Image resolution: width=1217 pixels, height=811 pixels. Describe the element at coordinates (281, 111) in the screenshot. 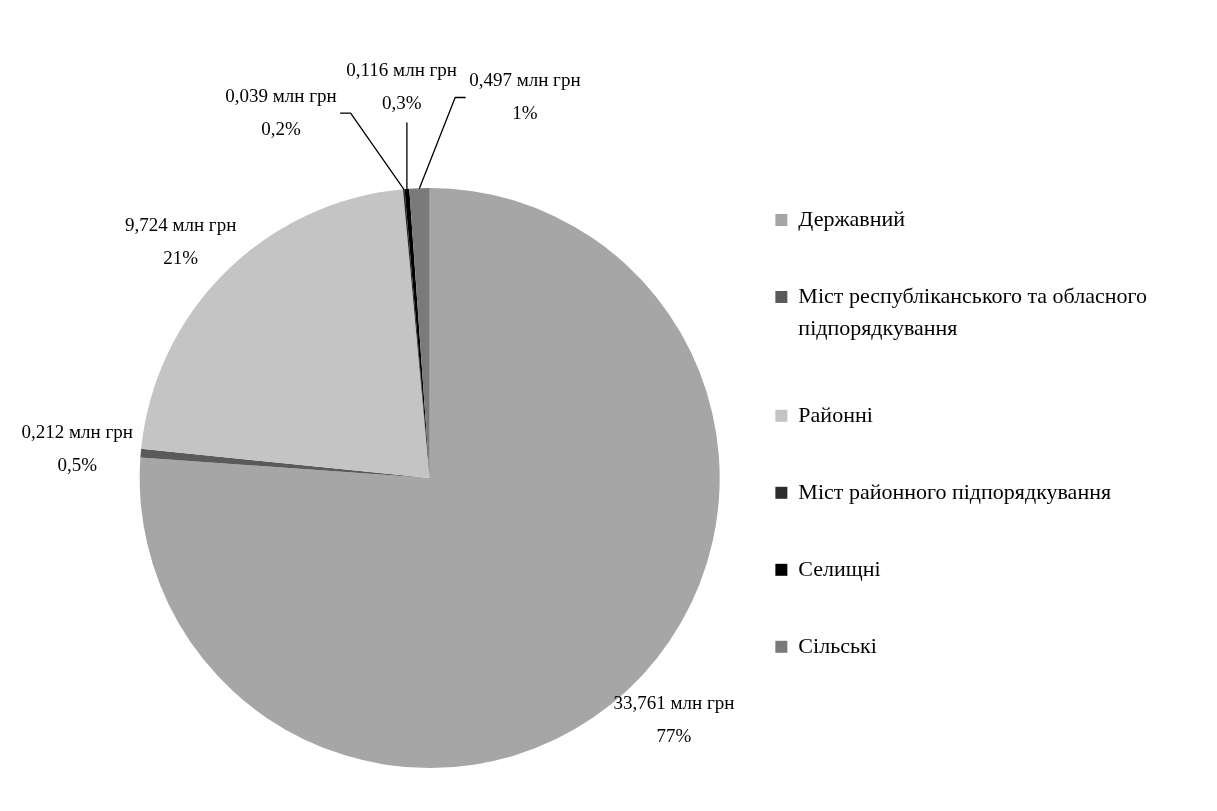

I see `data-label: 0,039 млн грн 0,2%` at that location.